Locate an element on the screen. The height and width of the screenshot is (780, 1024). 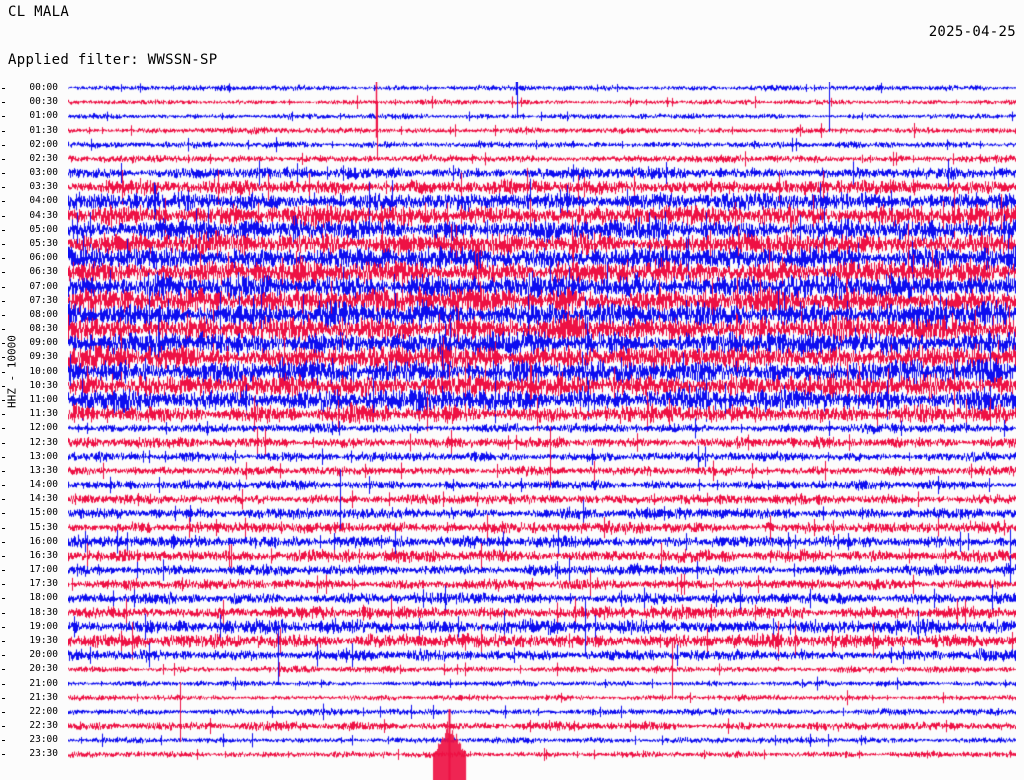
time-label: 16:30 is located at coordinates (43, 555).